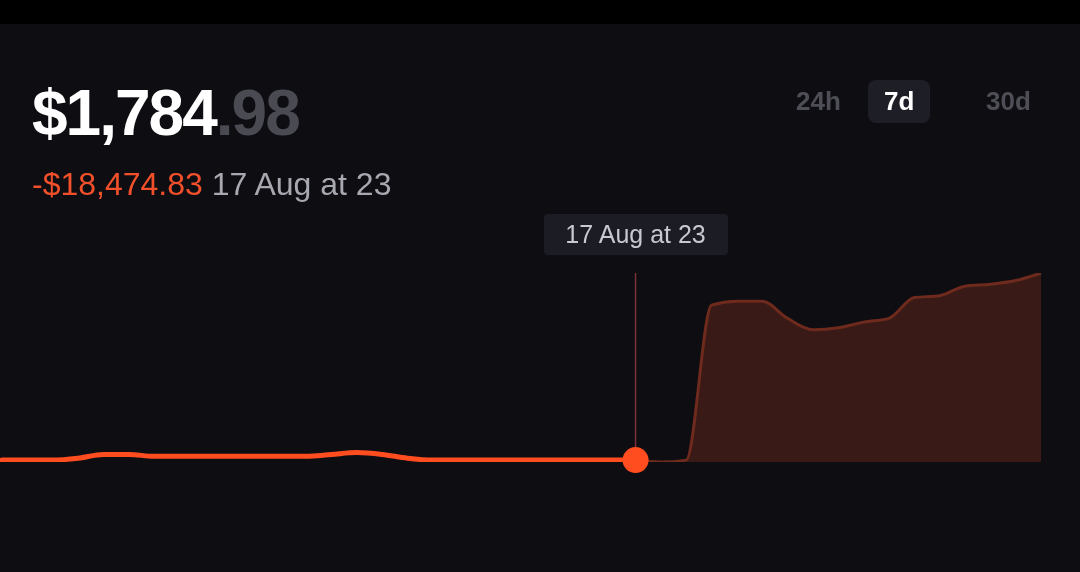 The image size is (1080, 572). Describe the element at coordinates (899, 101) in the screenshot. I see `text: 7d` at that location.